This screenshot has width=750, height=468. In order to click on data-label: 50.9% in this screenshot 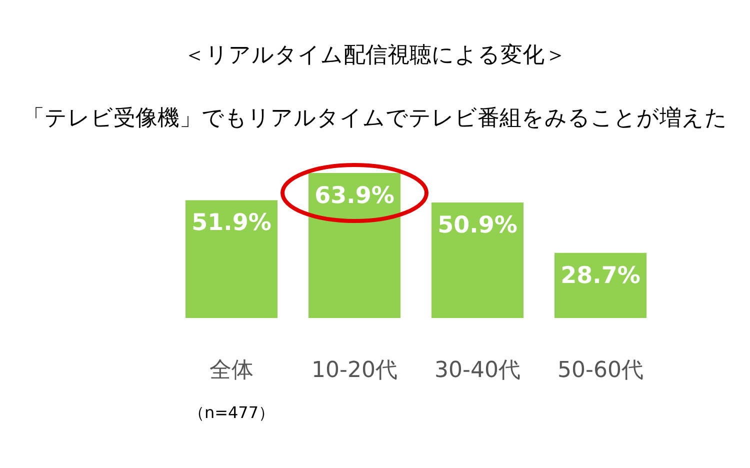, I will do `click(478, 225)`.